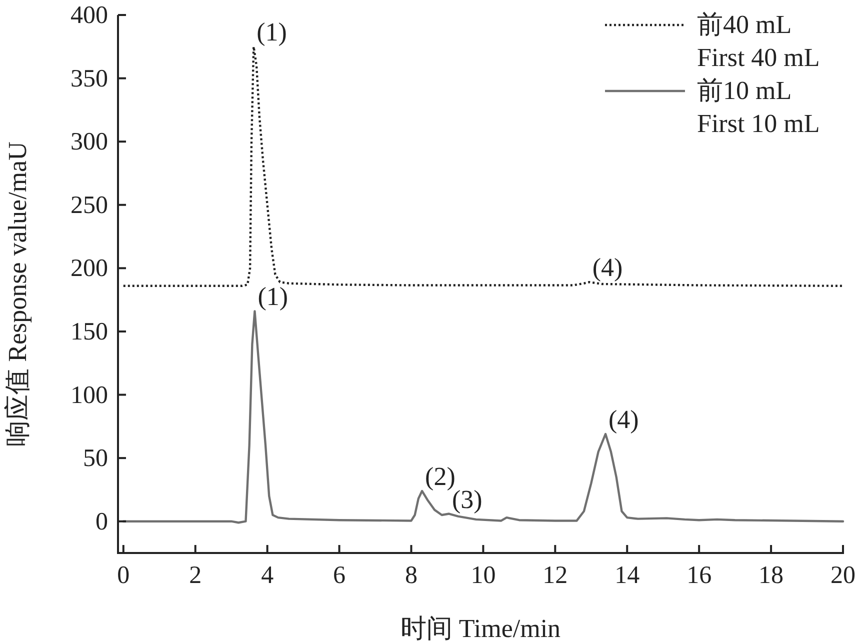 Image resolution: width=860 pixels, height=643 pixels. Describe the element at coordinates (89, 142) in the screenshot. I see `y-tick-label: 300` at that location.